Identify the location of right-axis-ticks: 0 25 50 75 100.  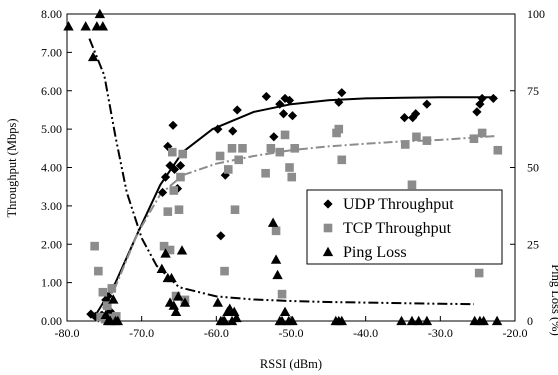
(527, 167).